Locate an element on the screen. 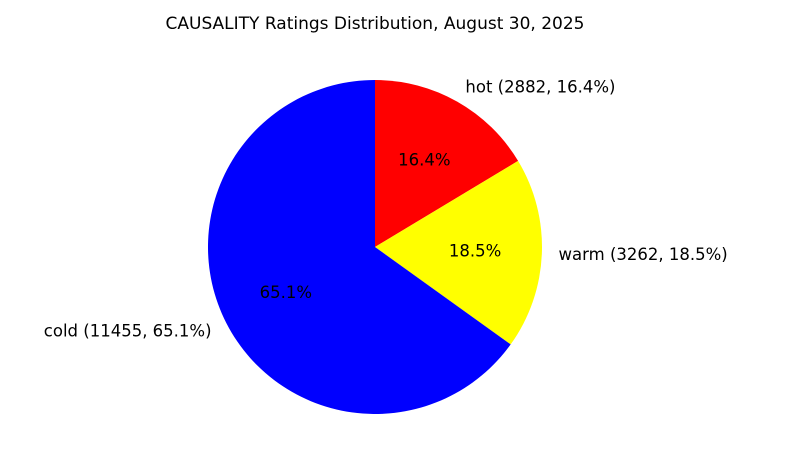 The height and width of the screenshot is (454, 796). pct-label-cold: 65.1% is located at coordinates (286, 292).